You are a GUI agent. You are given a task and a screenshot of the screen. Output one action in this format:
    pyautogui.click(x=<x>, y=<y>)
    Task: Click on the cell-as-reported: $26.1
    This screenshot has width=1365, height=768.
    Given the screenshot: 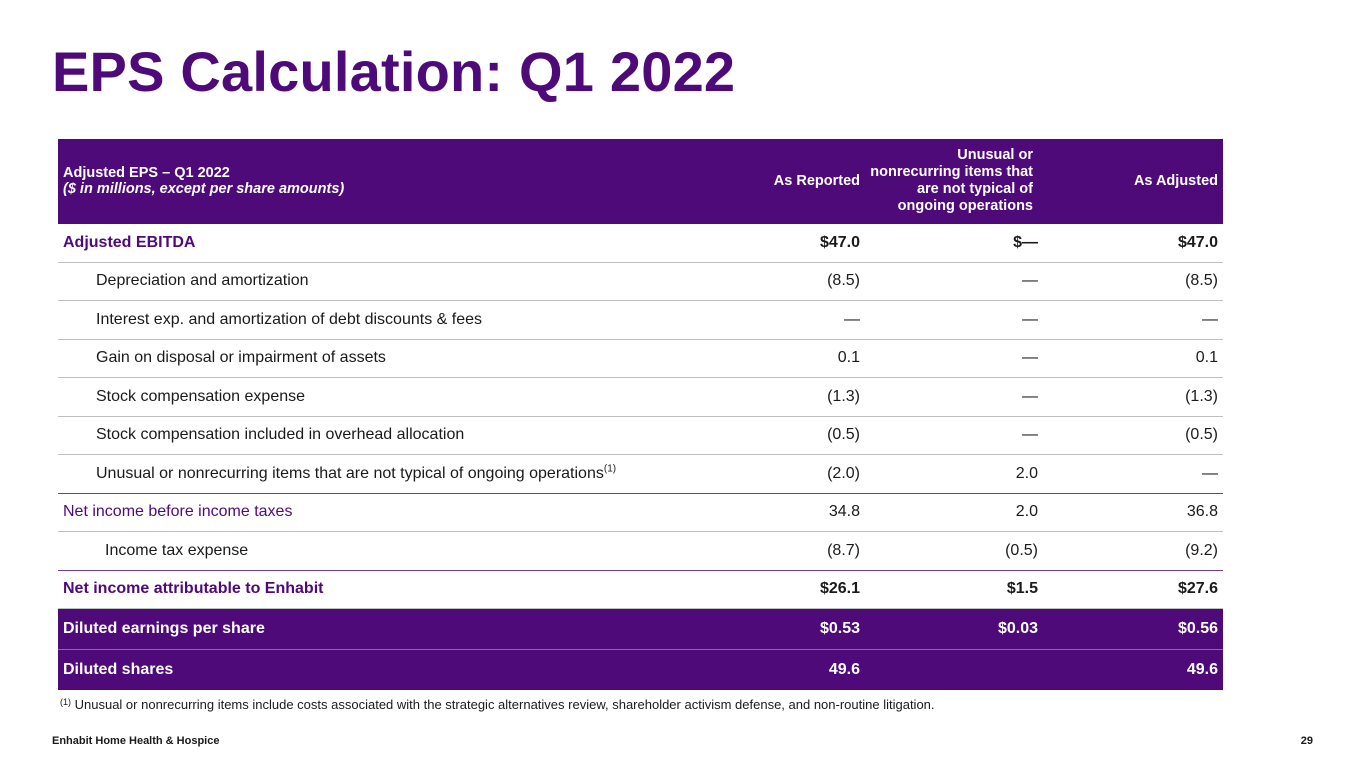 What is the action you would take?
    pyautogui.click(x=785, y=589)
    